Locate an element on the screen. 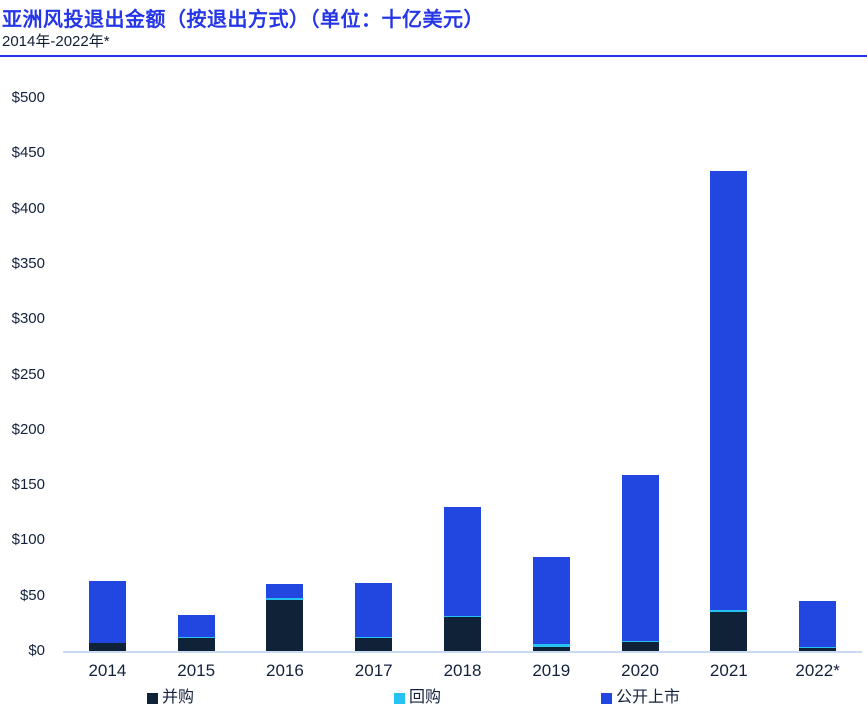  bar-2017 is located at coordinates (374, 617).